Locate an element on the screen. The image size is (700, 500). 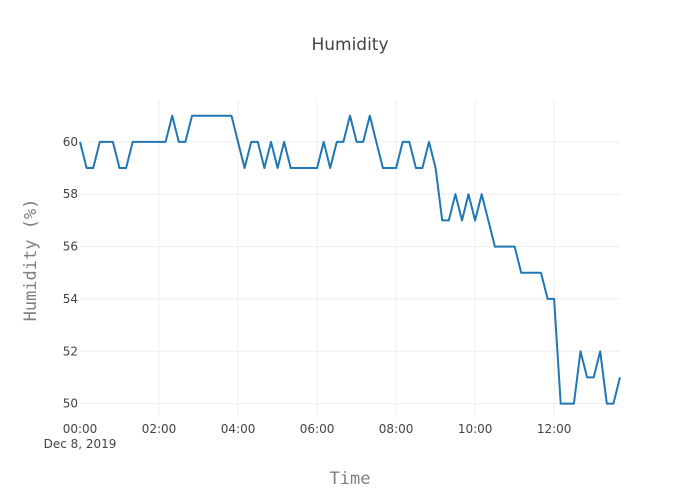
y-tick-label: 60 is located at coordinates (70, 142).